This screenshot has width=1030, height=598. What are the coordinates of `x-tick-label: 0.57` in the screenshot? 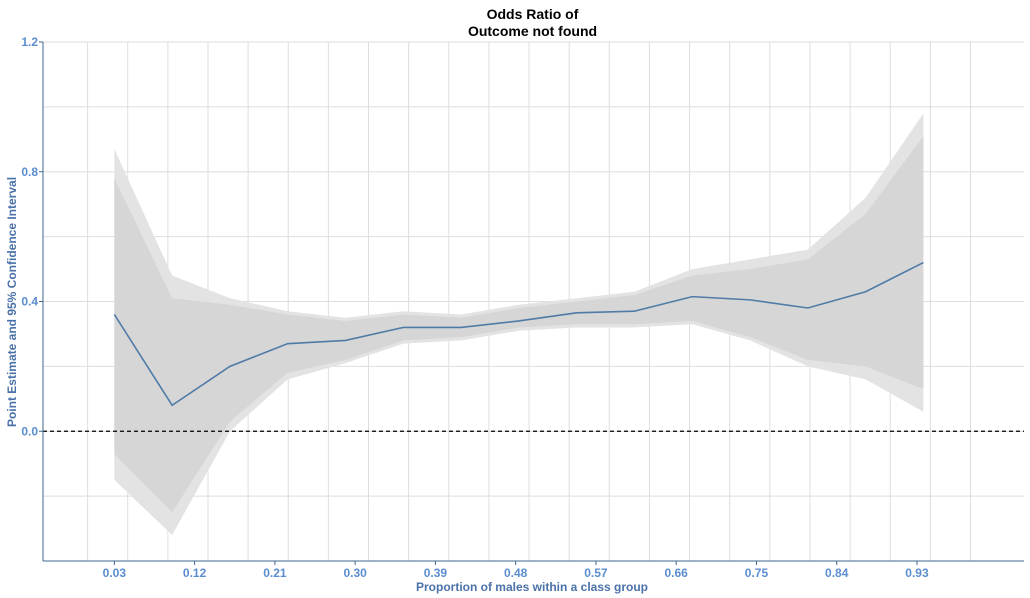 It's located at (596, 573).